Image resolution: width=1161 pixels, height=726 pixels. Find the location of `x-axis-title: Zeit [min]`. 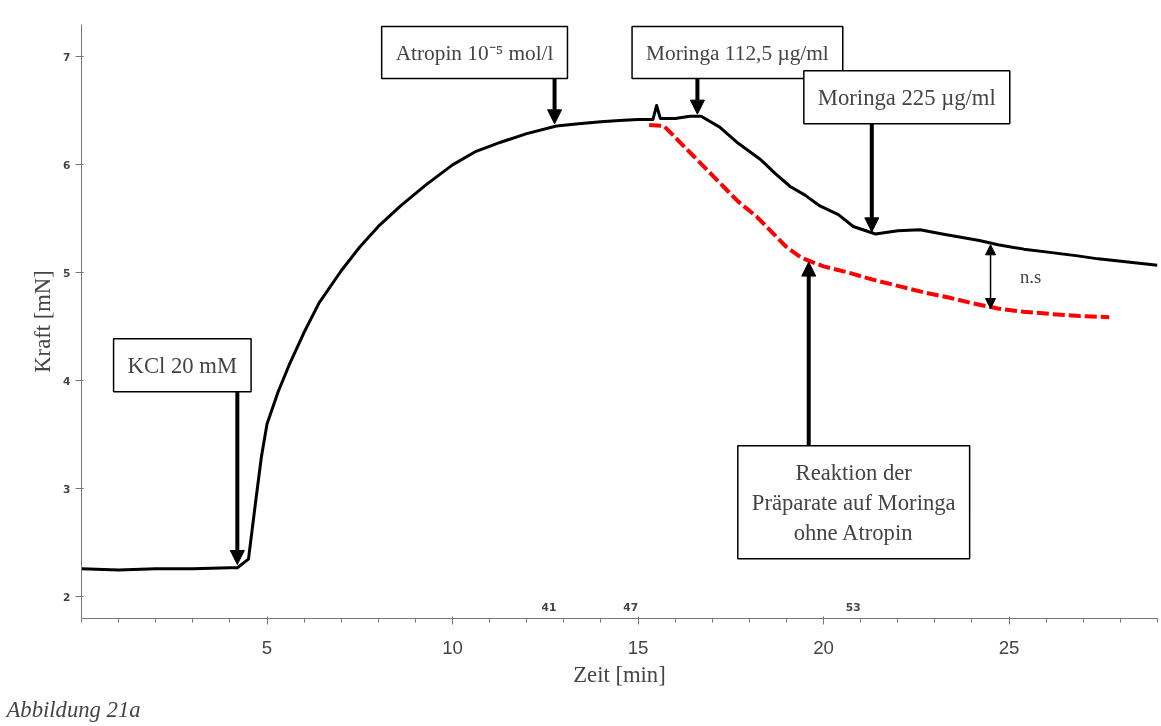

x-axis-title: Zeit [min] is located at coordinates (619, 674).